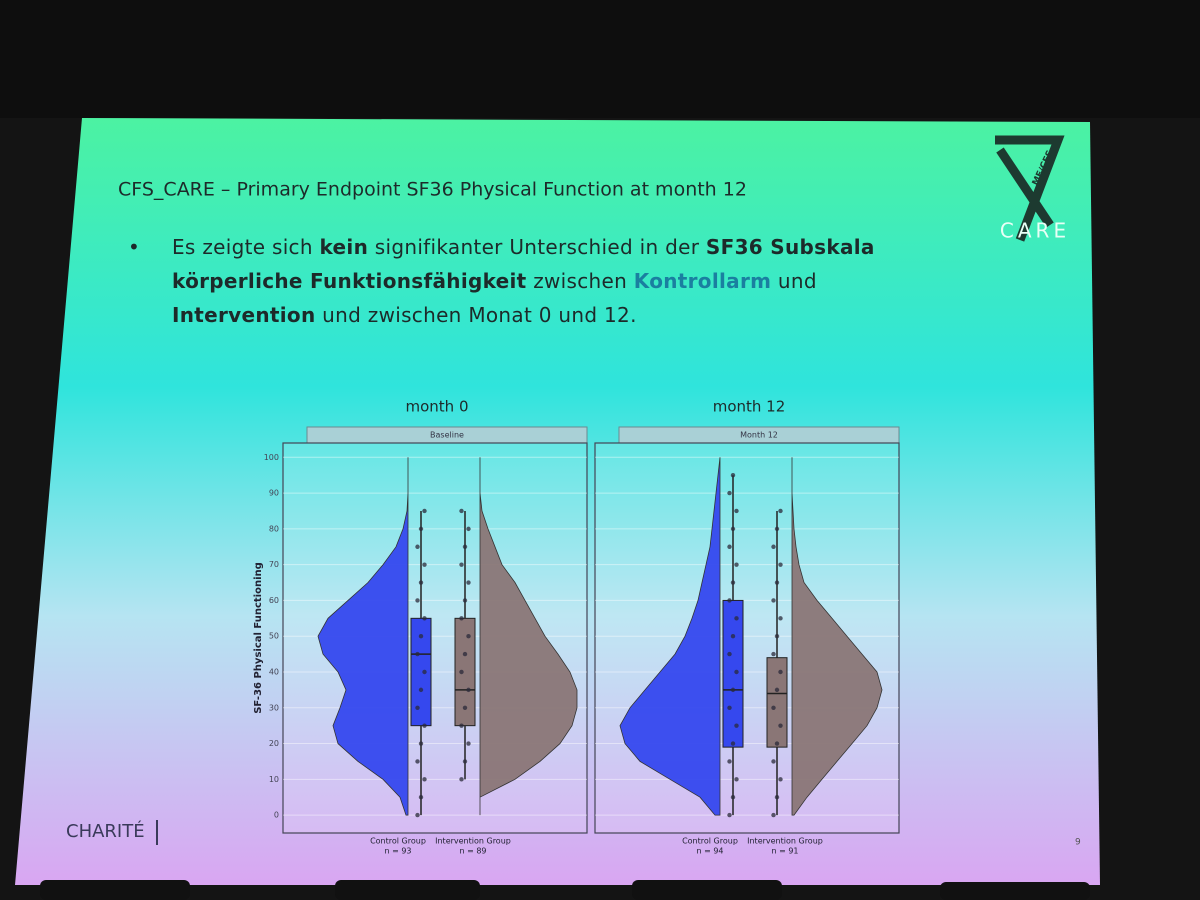 This screenshot has height=900, width=1200. Describe the element at coordinates (274, 636) in the screenshot. I see `y-tick-label: 50` at that location.